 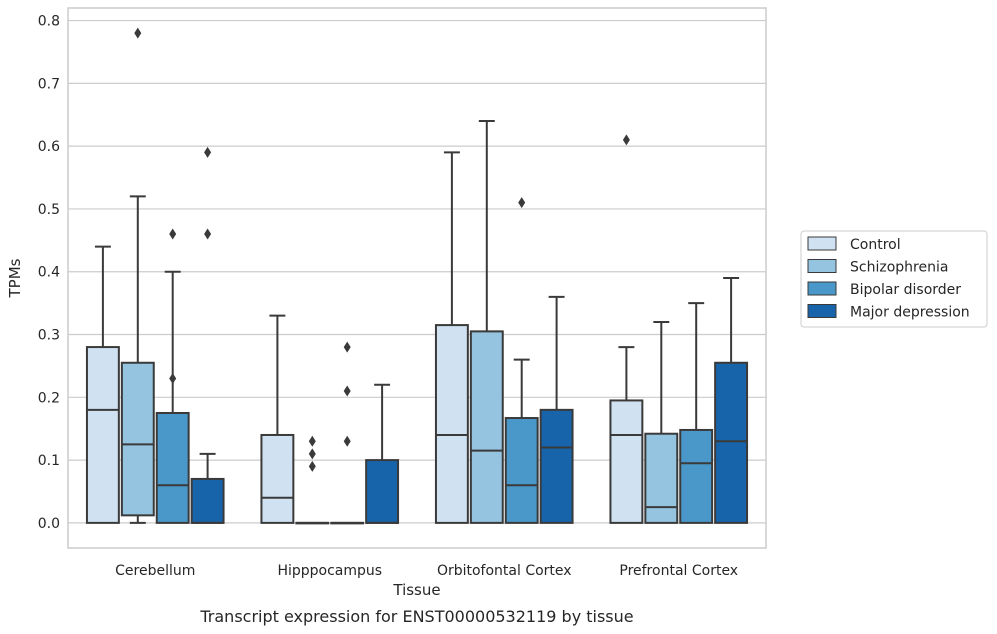 I want to click on legend-label: Schizophrenia, so click(x=899, y=268).